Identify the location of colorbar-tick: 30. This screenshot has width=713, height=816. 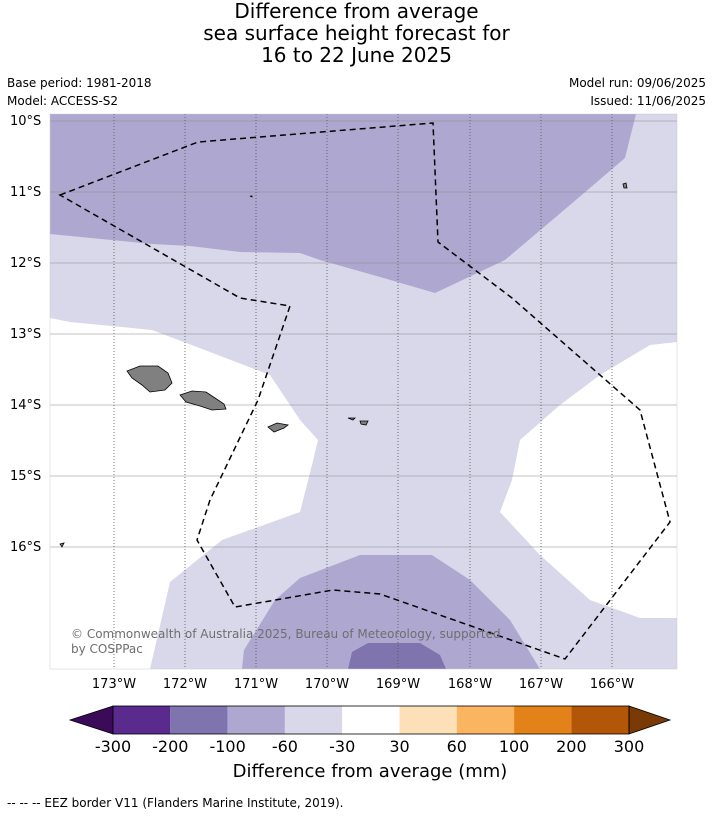
(399, 746).